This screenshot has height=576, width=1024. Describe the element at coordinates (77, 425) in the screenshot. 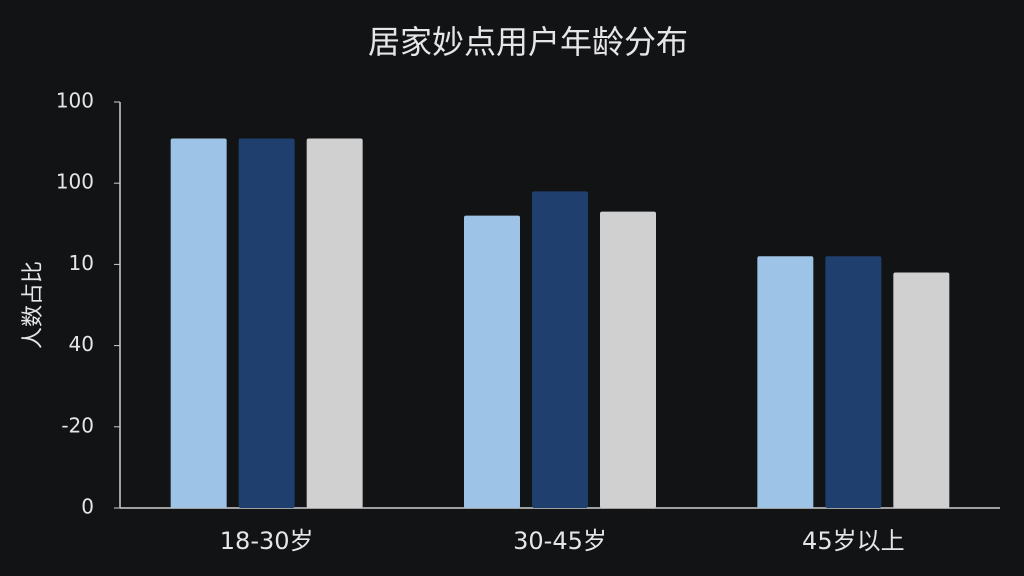

I see `y-tick-label: -20` at that location.